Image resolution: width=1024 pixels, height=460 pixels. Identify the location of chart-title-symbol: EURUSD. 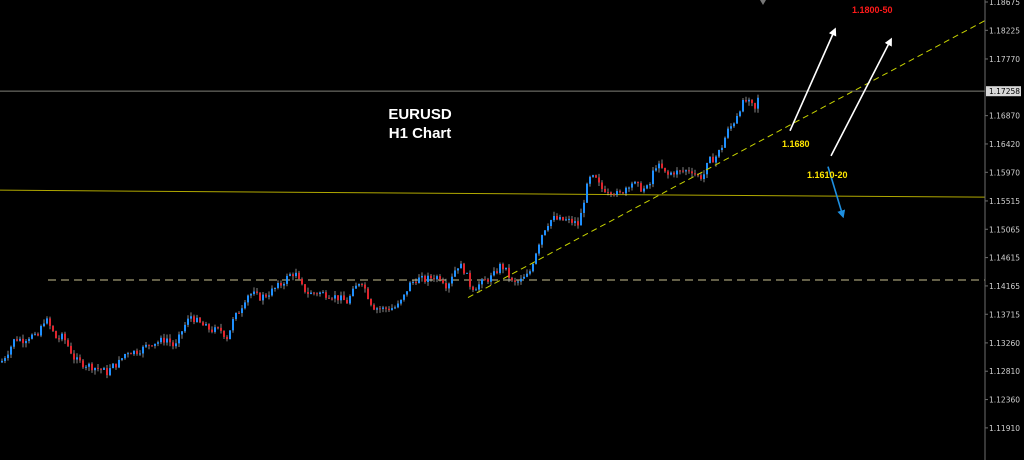
(420, 114).